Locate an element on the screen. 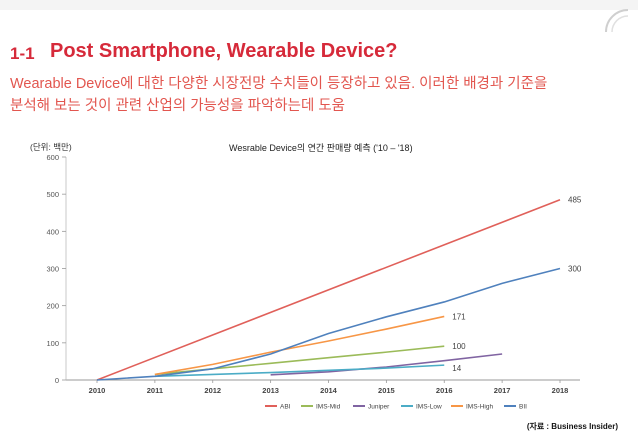 The image size is (638, 442). series-line-ims-low is located at coordinates (299, 371).